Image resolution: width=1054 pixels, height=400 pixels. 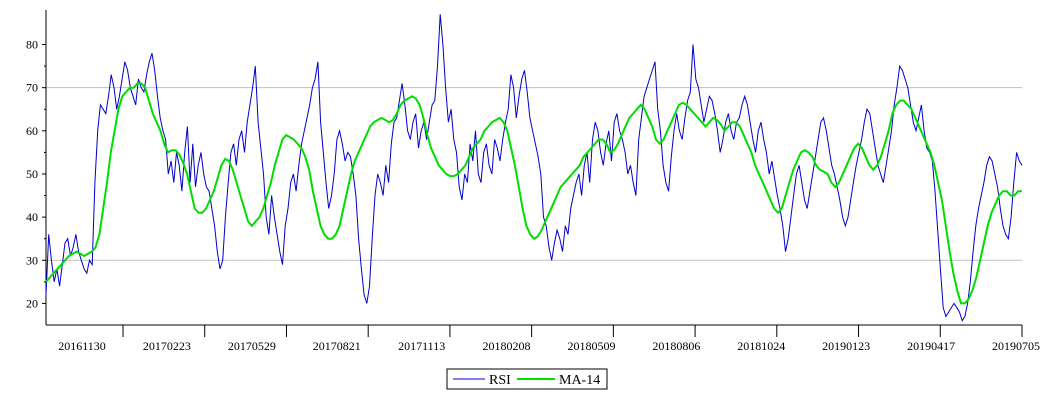 I want to click on y-tick-label: 40, so click(x=32, y=217).